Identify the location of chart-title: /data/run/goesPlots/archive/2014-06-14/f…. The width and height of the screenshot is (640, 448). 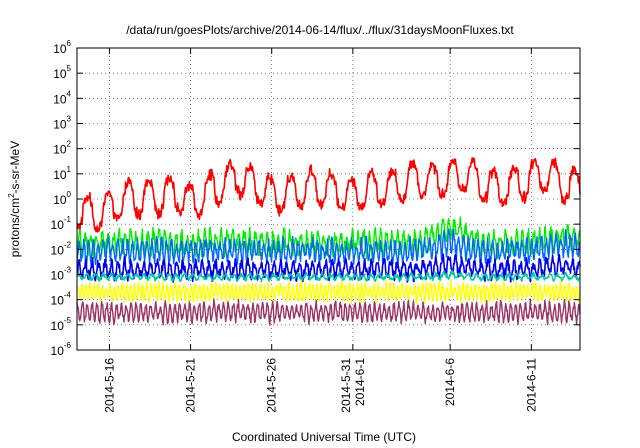
(320, 30).